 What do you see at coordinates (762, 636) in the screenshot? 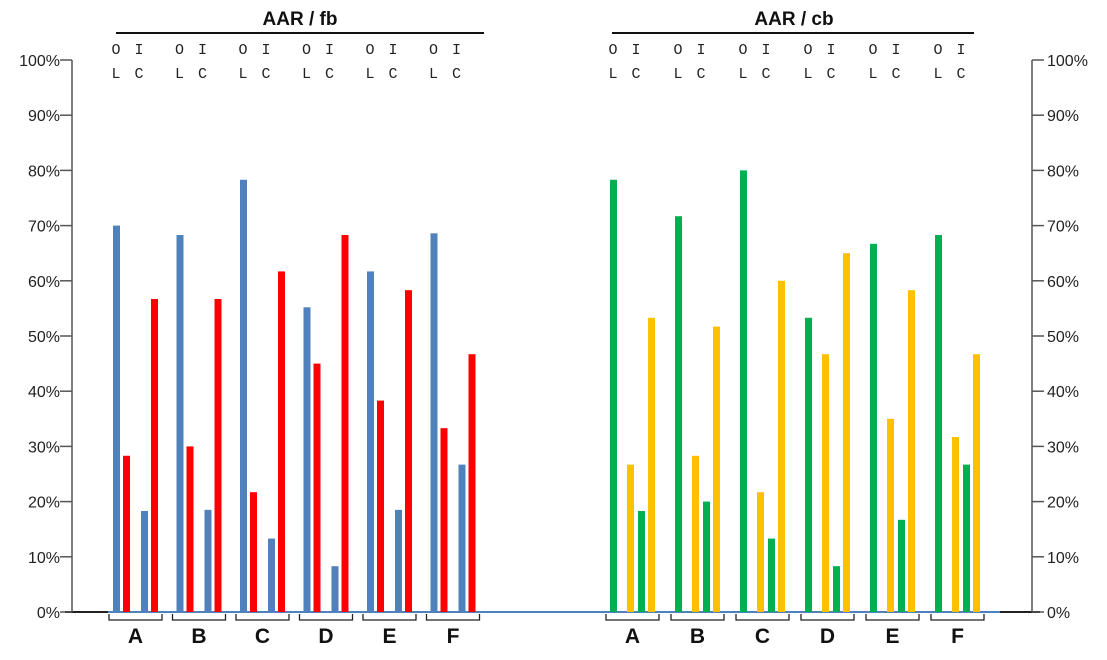
I see `category-label: C` at bounding box center [762, 636].